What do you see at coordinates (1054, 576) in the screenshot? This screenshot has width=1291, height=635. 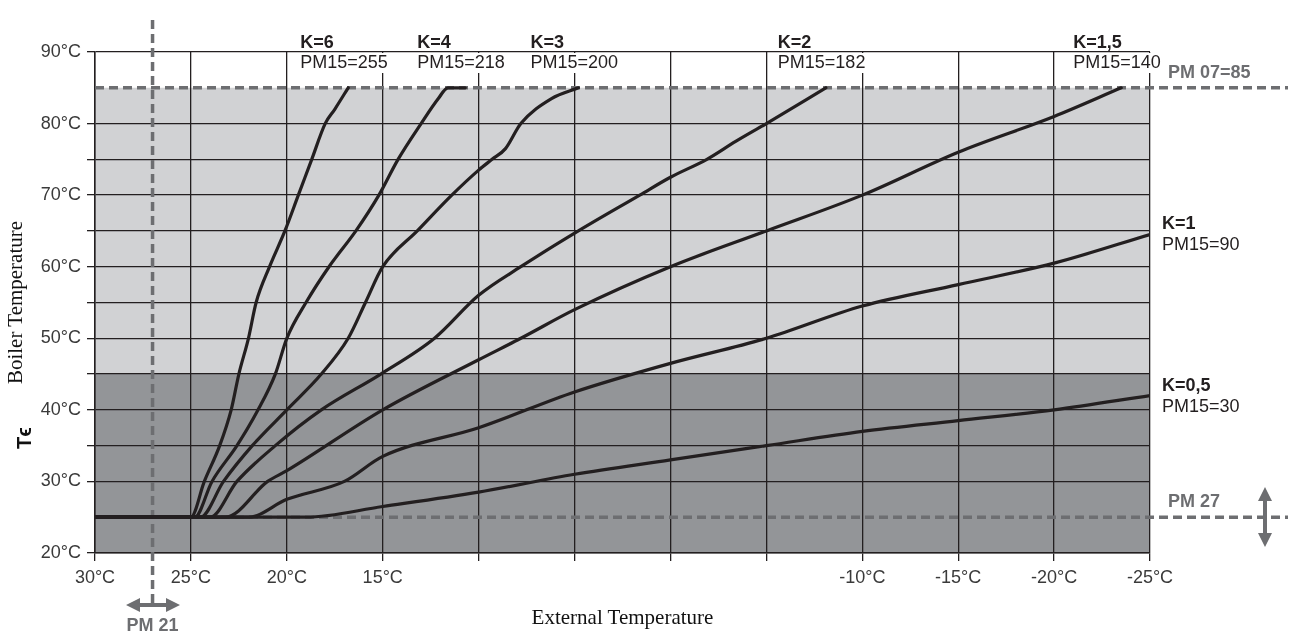 I see `x-tick-label: -20°C` at bounding box center [1054, 576].